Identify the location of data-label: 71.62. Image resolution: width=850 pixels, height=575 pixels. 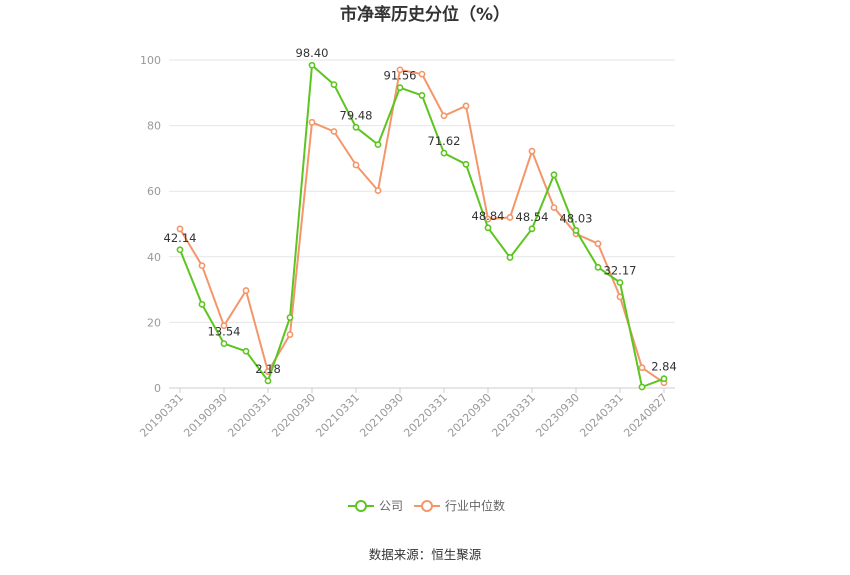
(444, 141).